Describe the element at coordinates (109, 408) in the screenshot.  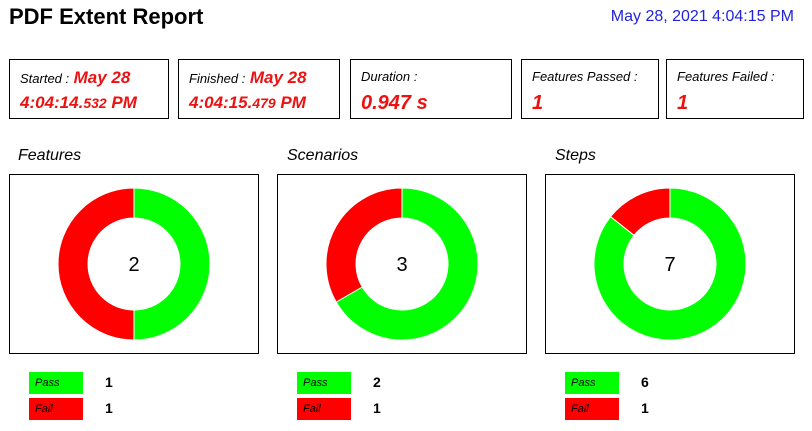
I see `features-fail-count: 1` at that location.